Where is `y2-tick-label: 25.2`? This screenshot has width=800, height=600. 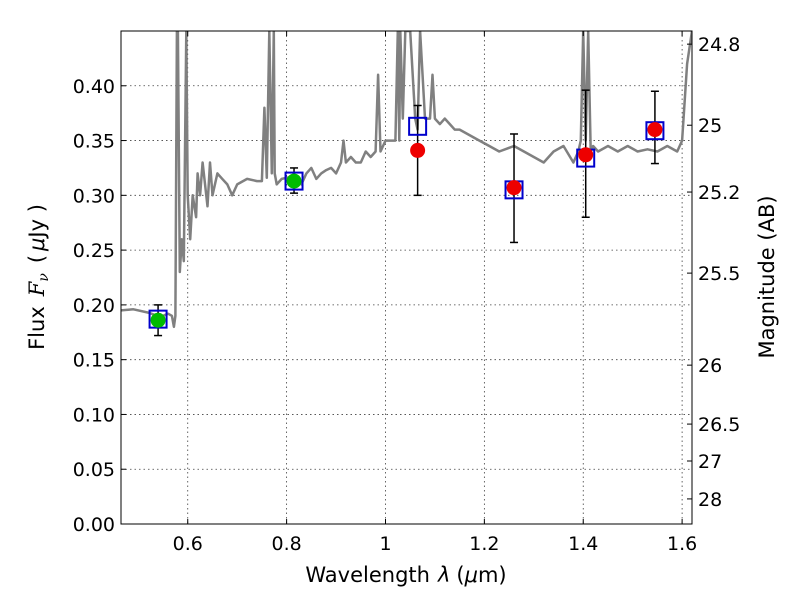 y2-tick-label: 25.2 is located at coordinates (719, 193).